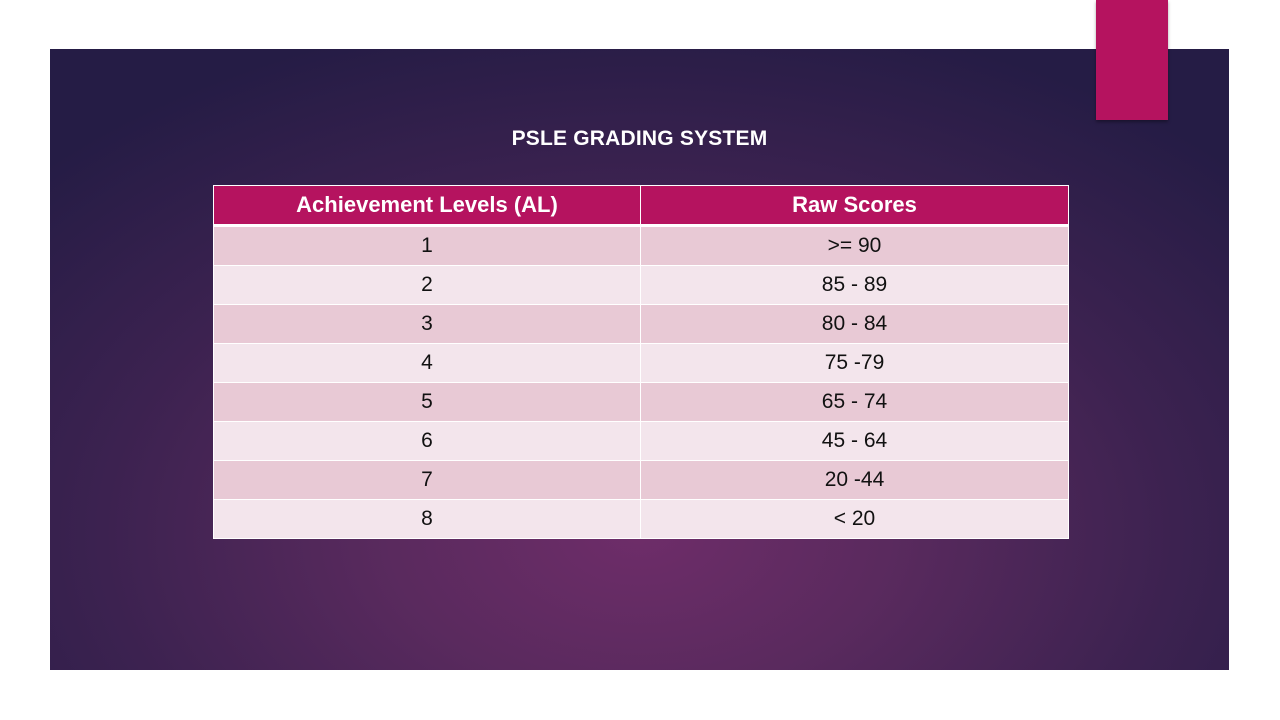 This screenshot has width=1280, height=720. Describe the element at coordinates (854, 206) in the screenshot. I see `column-header-raw-scores: Raw Scores` at that location.